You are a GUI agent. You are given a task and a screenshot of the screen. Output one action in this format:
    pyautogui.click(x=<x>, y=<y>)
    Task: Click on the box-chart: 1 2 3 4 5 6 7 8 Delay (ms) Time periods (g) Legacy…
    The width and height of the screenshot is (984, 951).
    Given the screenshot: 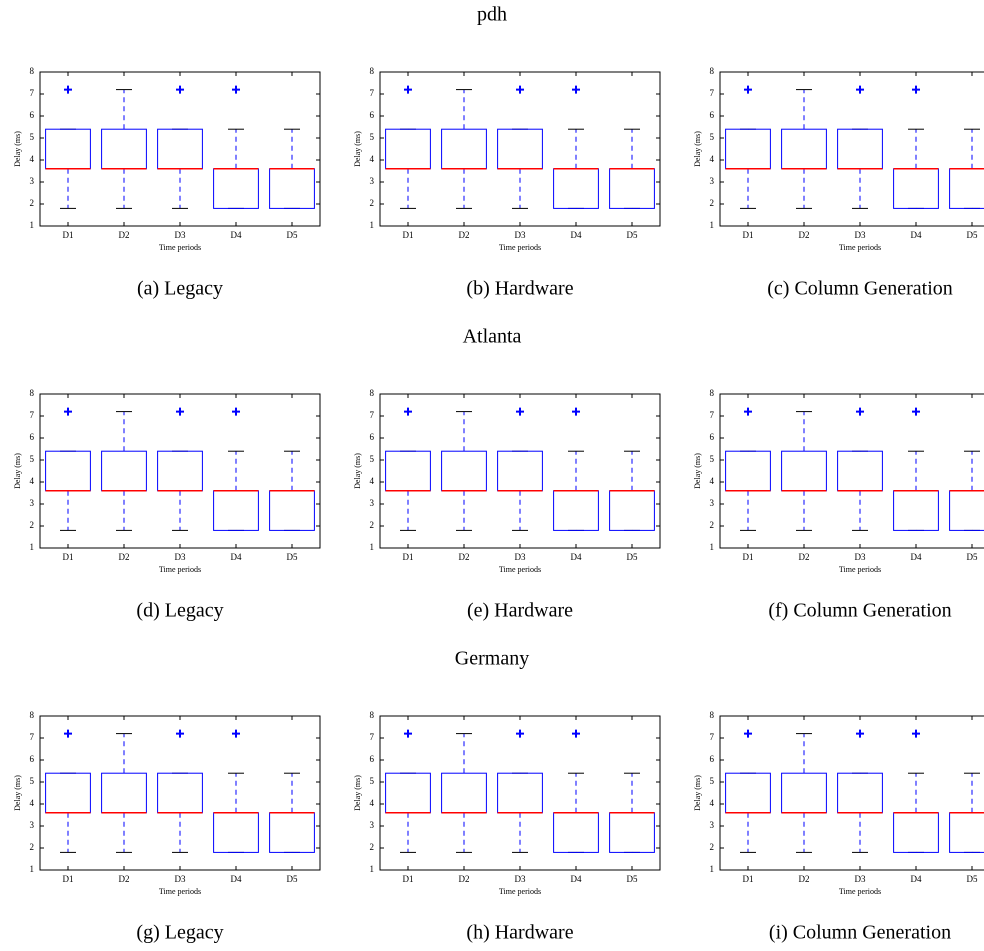 What is the action you would take?
    pyautogui.click(x=167, y=827)
    